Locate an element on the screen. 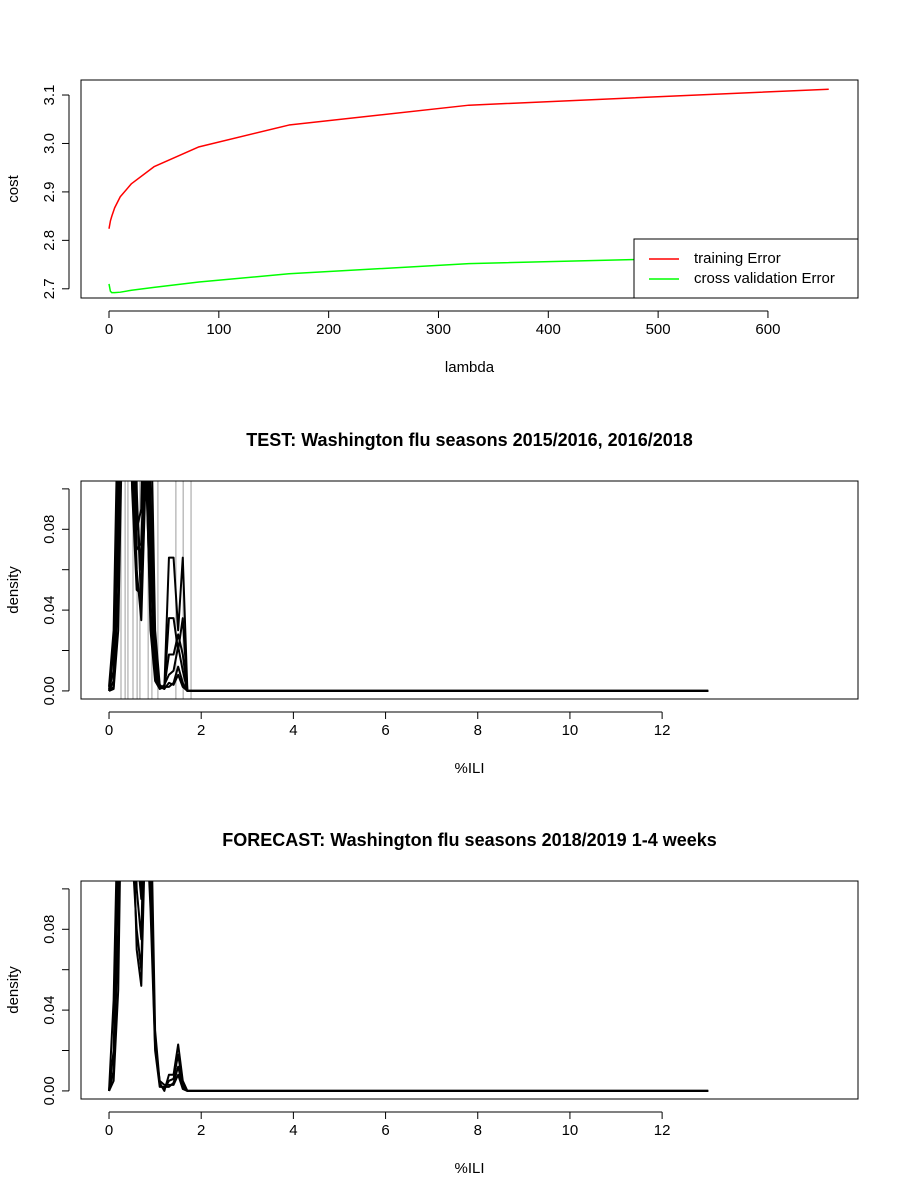  y-tick-label: 2.7 is located at coordinates (49, 288).